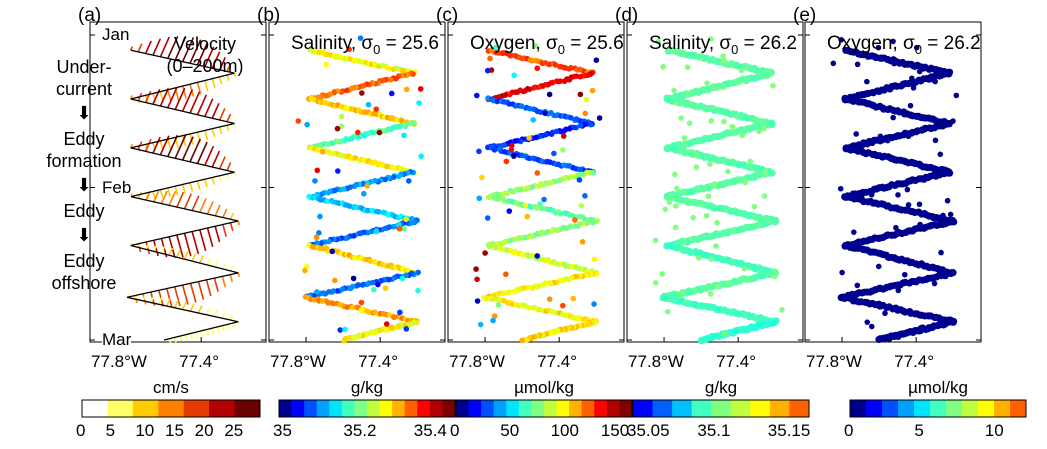  Describe the element at coordinates (84, 150) in the screenshot. I see `stage-eddy-formation: Eddy formation` at that location.